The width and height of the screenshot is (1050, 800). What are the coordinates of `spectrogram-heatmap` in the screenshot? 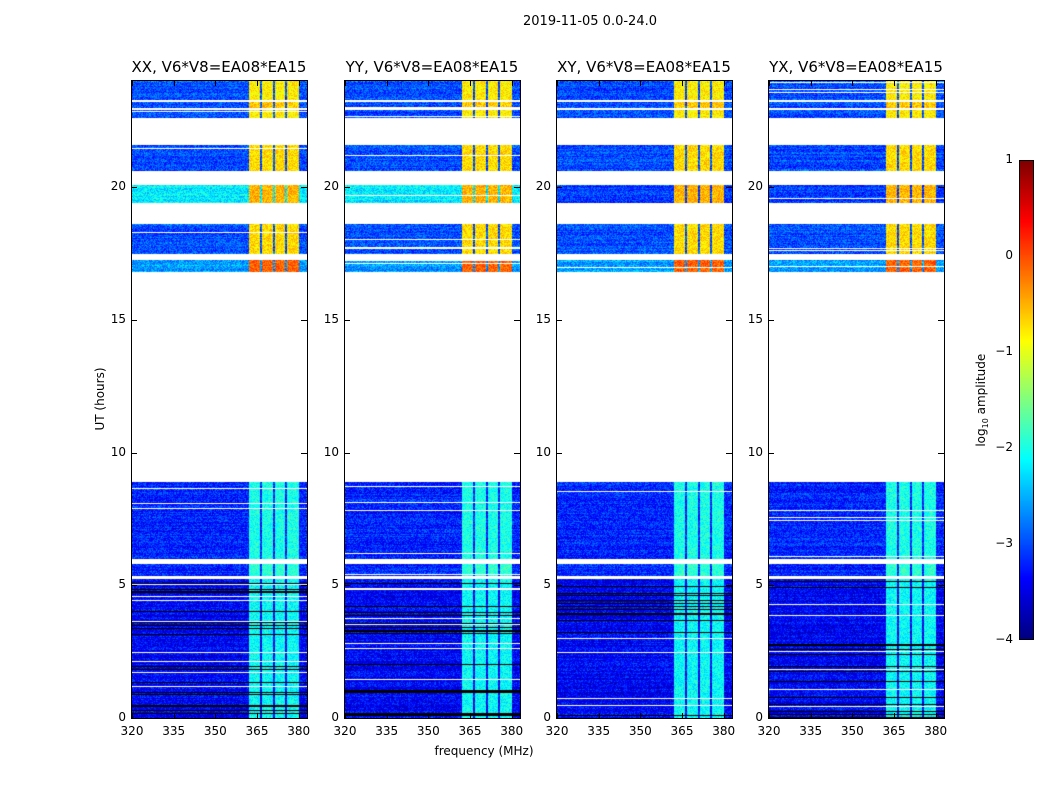 It's located at (432, 399).